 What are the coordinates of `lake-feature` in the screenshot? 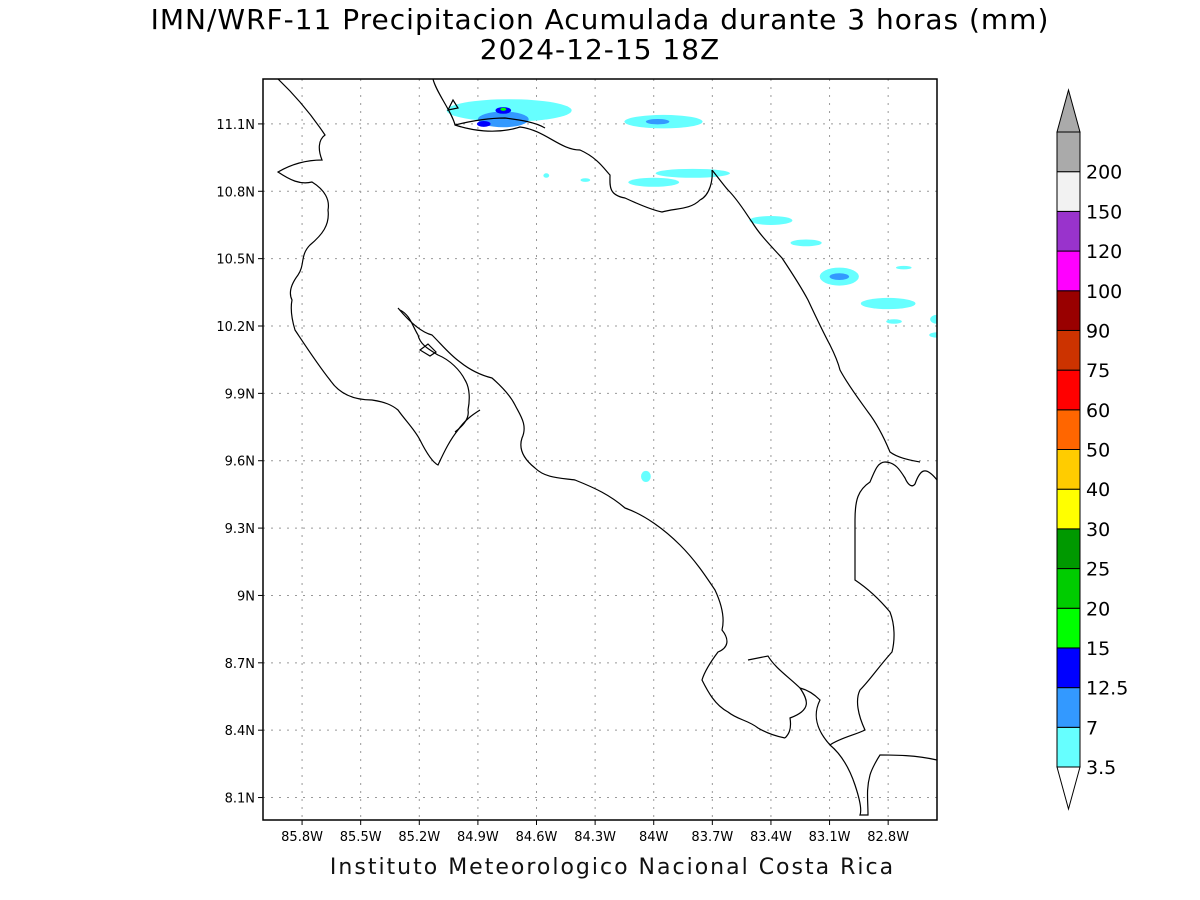 It's located at (452, 104).